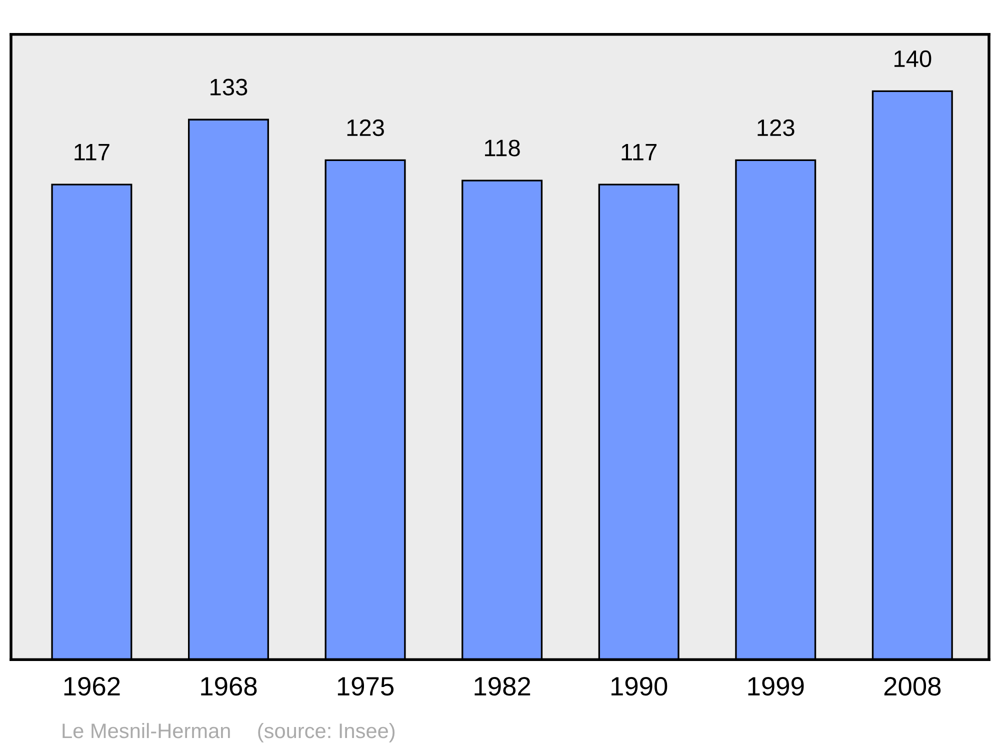 The width and height of the screenshot is (1000, 747). What do you see at coordinates (229, 87) in the screenshot?
I see `data-label: 133` at bounding box center [229, 87].